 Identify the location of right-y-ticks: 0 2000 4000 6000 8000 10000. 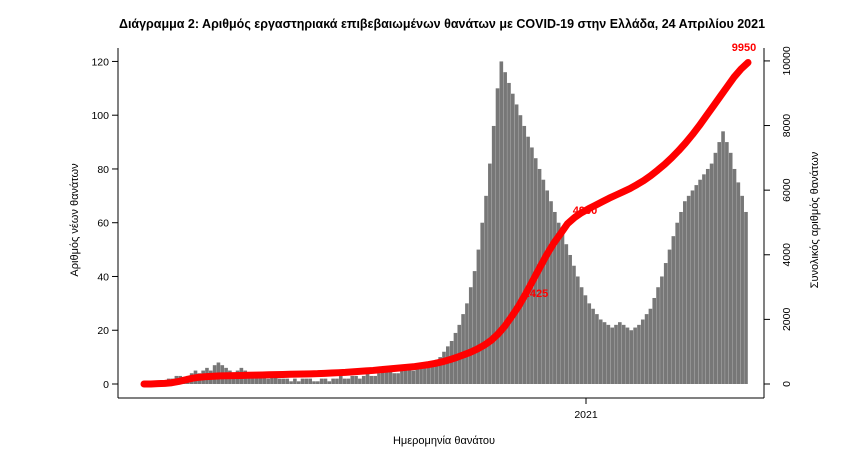
(778, 216).